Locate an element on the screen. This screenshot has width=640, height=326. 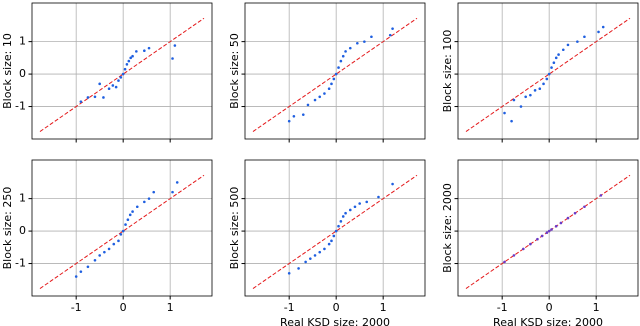
y-axis-label: Block size: 250 is located at coordinates (7, 228).